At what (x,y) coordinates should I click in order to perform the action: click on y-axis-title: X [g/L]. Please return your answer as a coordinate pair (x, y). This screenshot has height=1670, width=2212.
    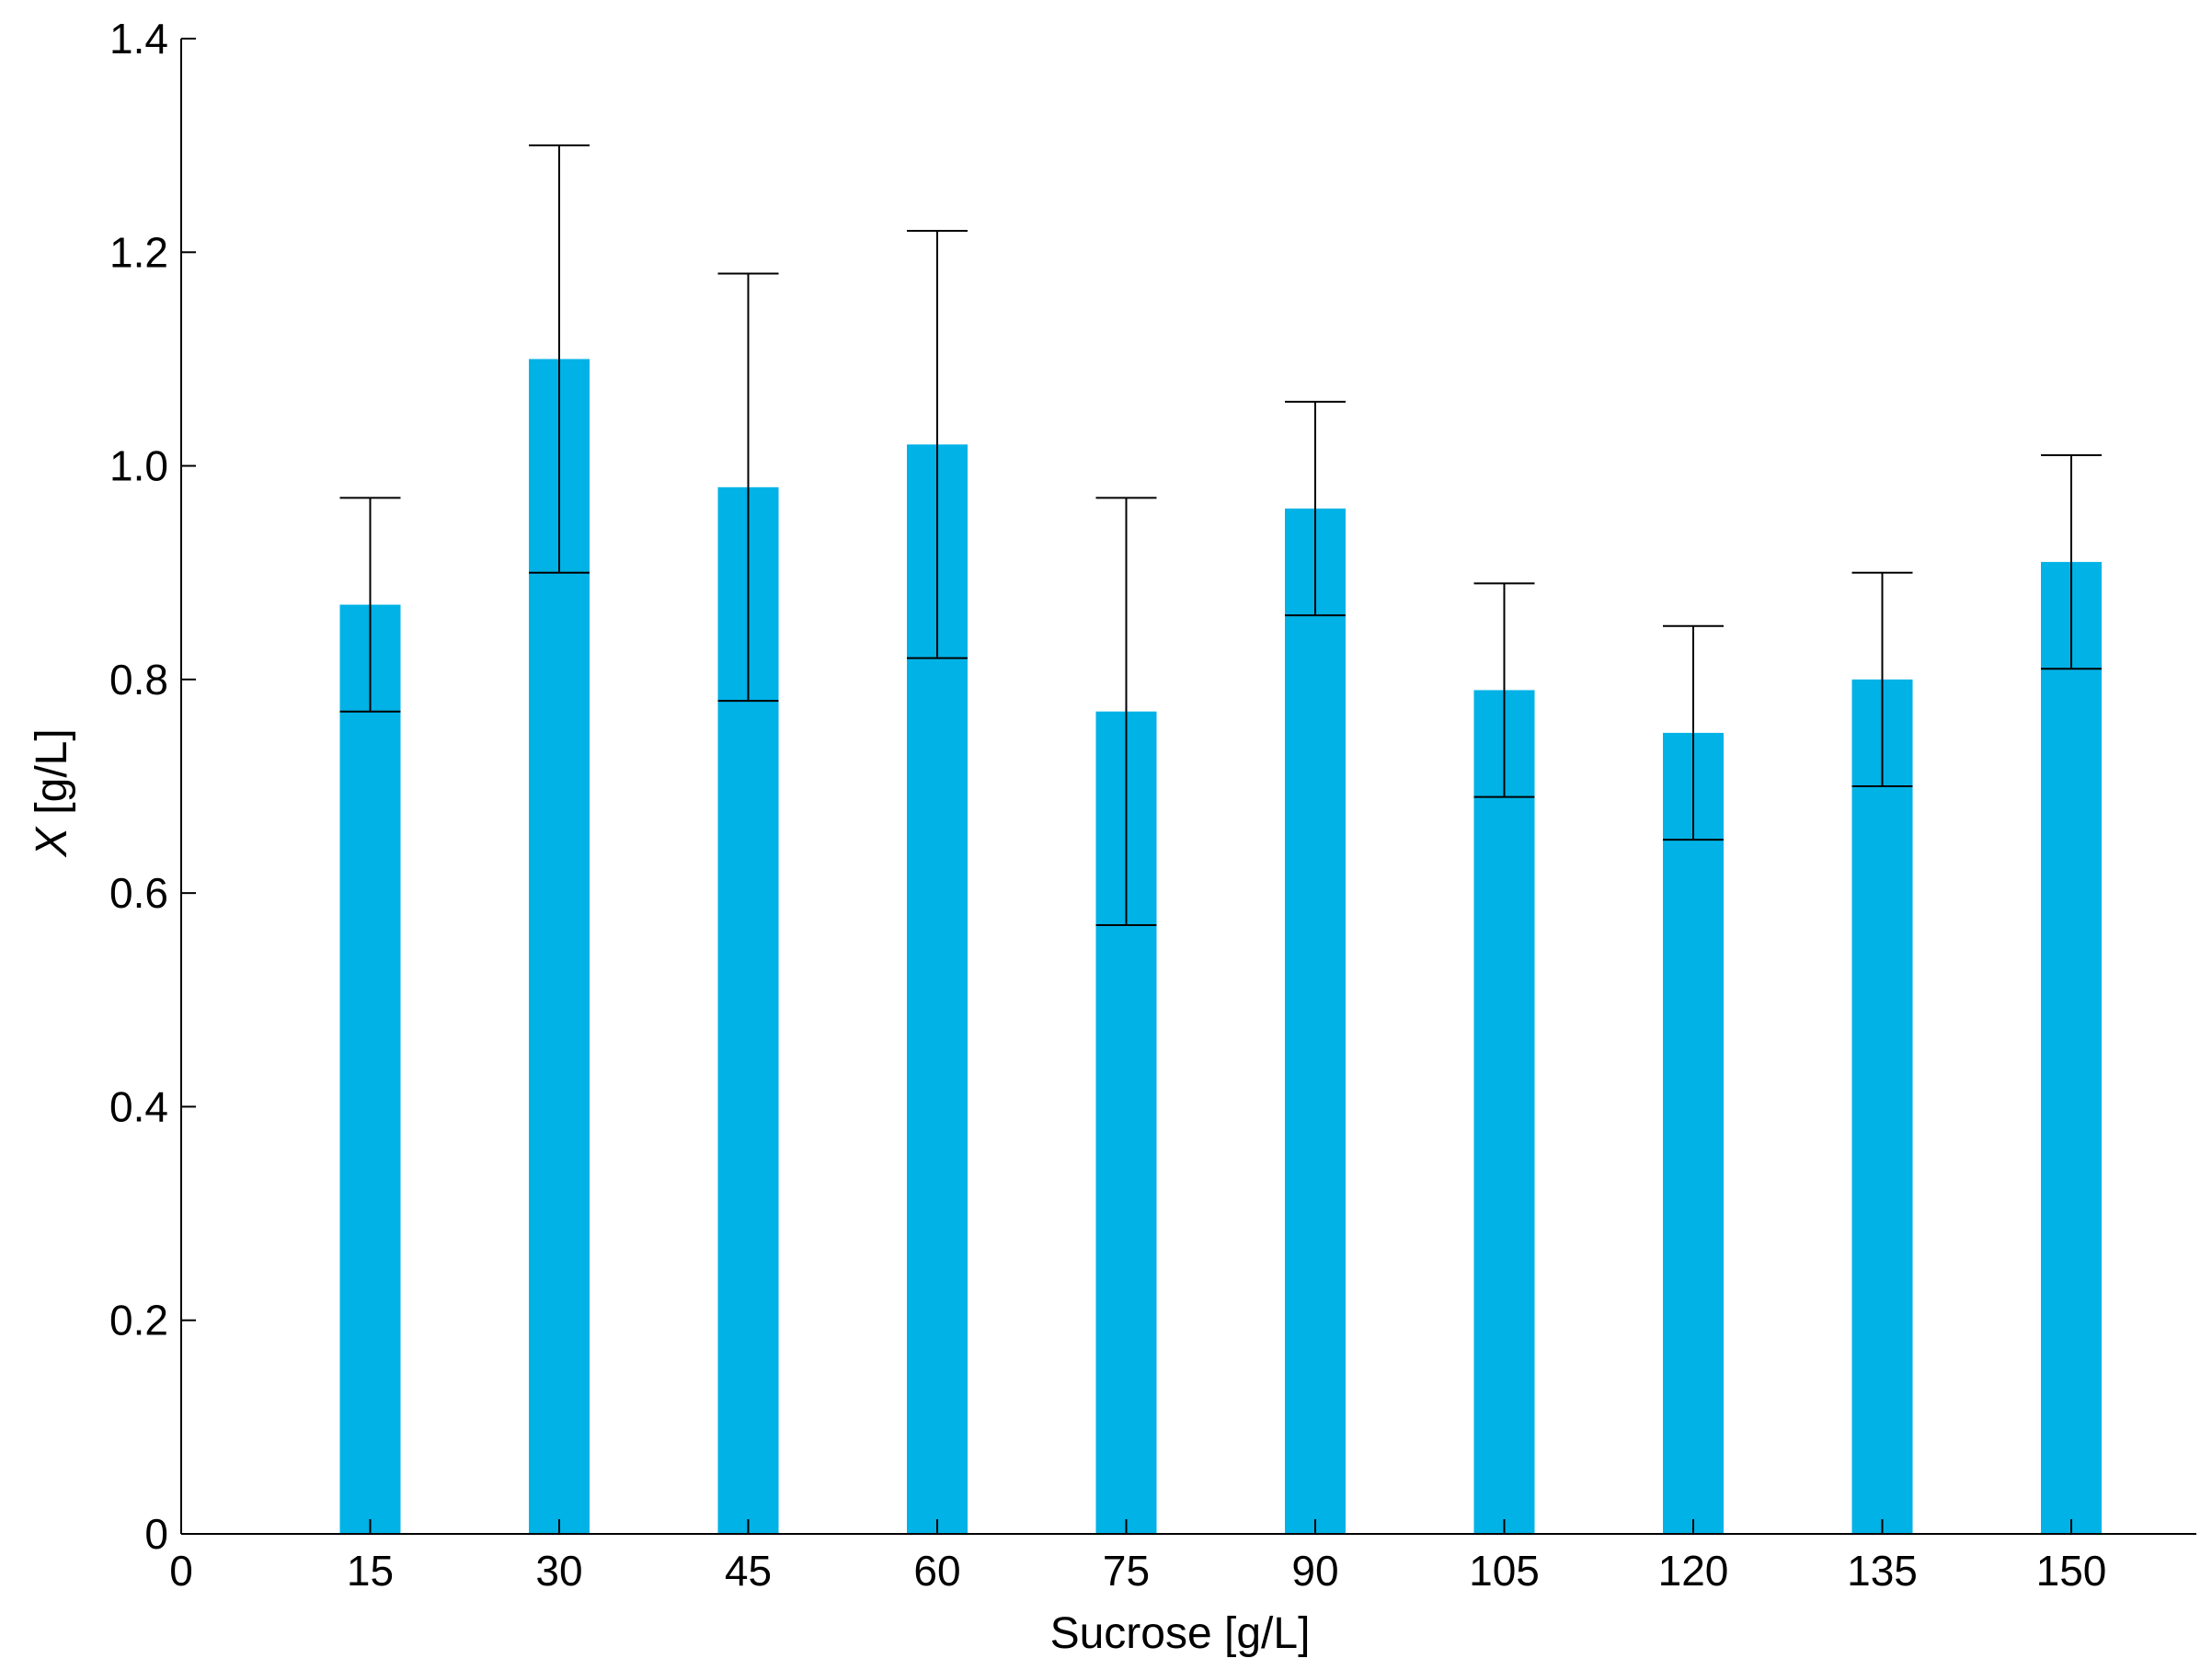
    Looking at the image, I should click on (52, 792).